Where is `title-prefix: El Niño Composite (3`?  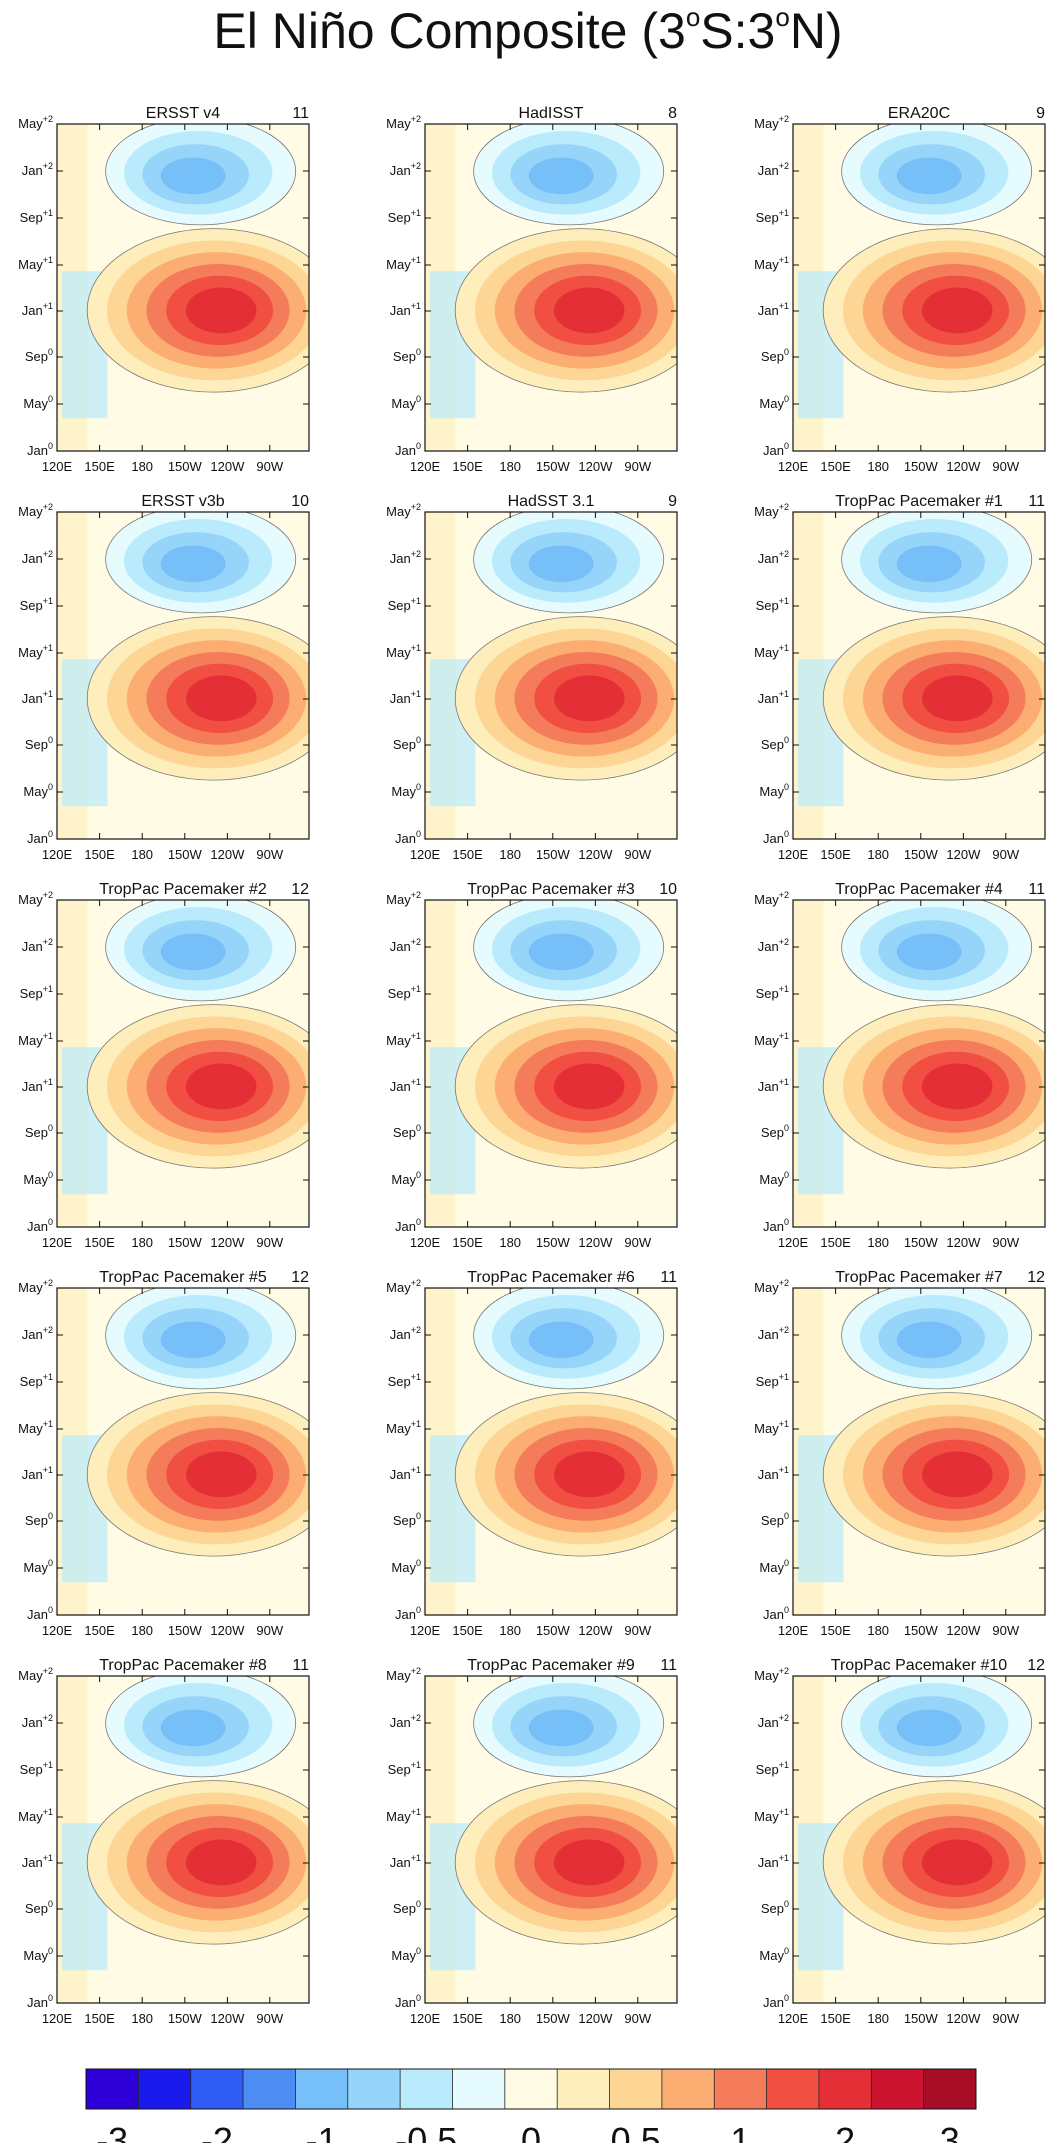 title-prefix: El Niño Composite (3 is located at coordinates (449, 31).